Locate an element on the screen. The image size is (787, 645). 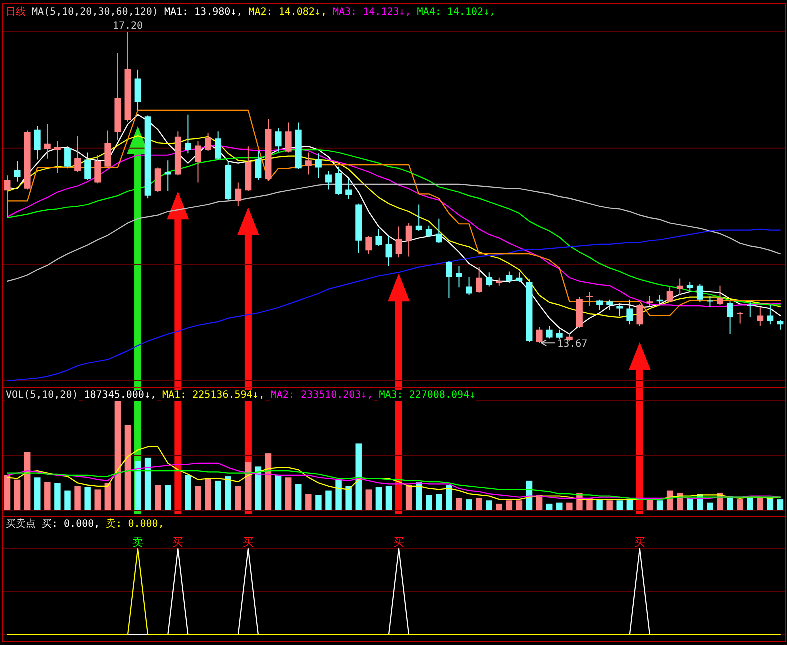
text: MA1: 225136.594↓, is located at coordinates (213, 395).